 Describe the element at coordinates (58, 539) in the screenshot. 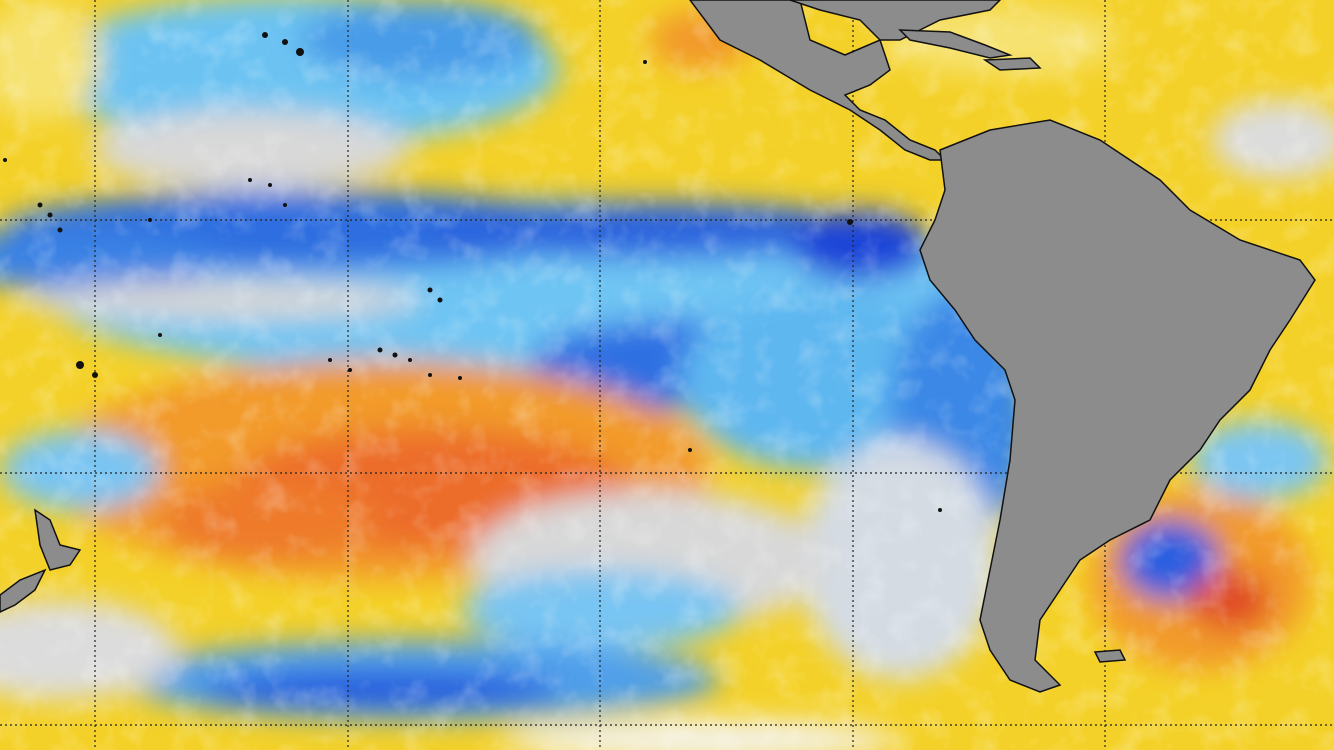

I see `new-zealand-north` at that location.